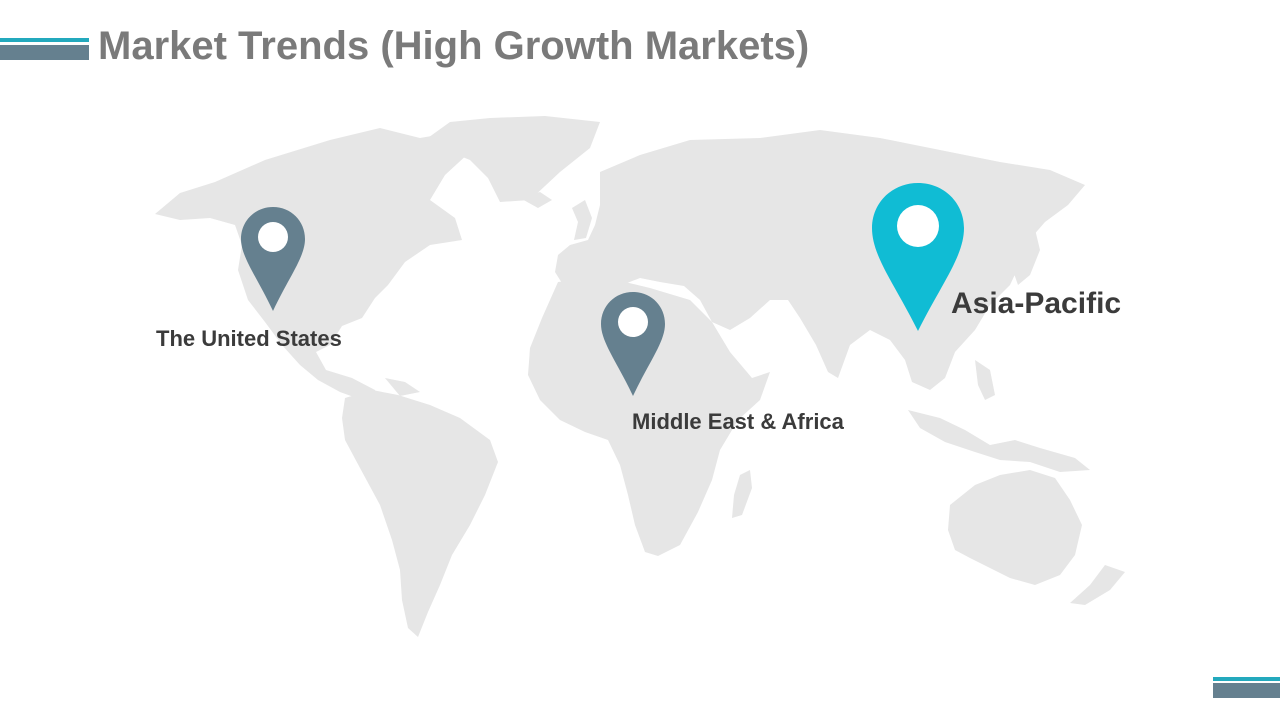 The width and height of the screenshot is (1280, 706). I want to click on title-accent-bar-slate, so click(44, 52).